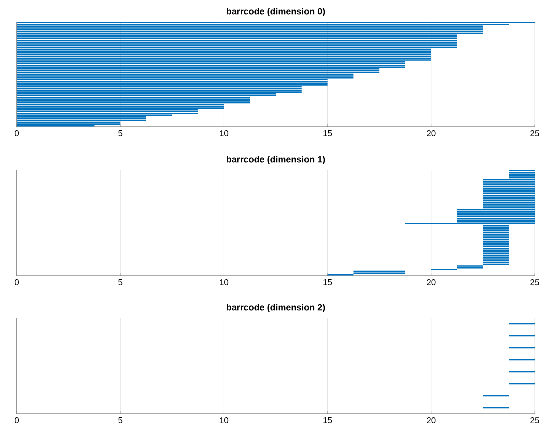 The image size is (545, 447). Describe the element at coordinates (276, 160) in the screenshot. I see `chart-title: barrcode (dimension 1)` at that location.